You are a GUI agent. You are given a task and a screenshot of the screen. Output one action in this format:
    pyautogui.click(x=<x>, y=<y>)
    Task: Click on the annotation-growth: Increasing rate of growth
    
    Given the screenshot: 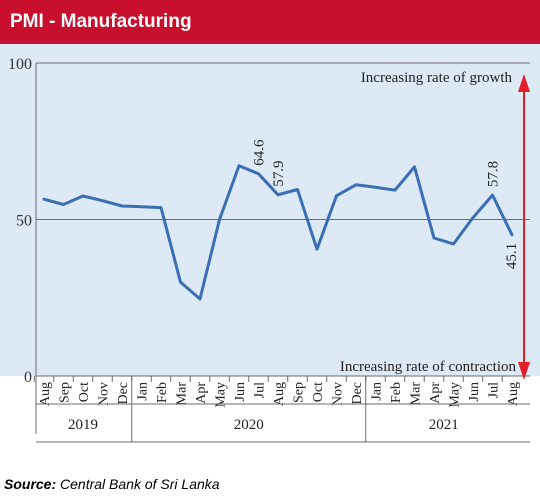 What is the action you would take?
    pyautogui.click(x=437, y=78)
    